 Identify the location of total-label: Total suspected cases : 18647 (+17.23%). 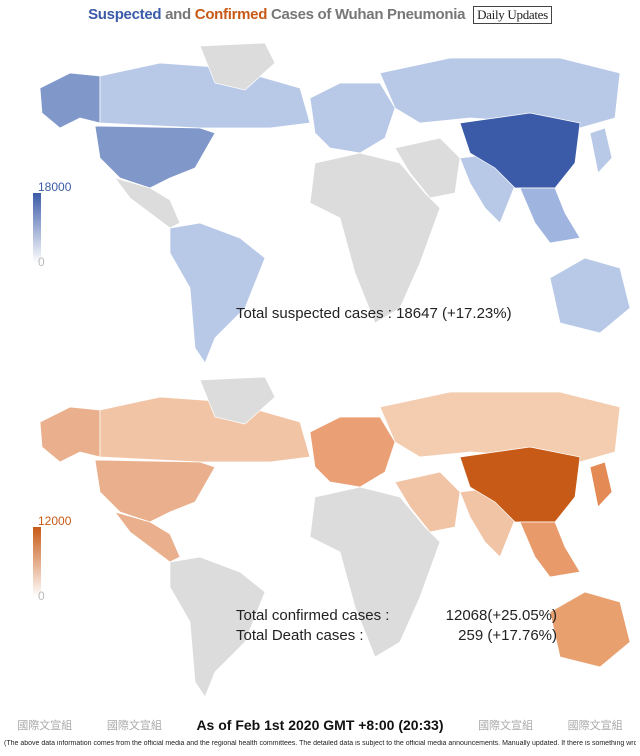
(374, 313).